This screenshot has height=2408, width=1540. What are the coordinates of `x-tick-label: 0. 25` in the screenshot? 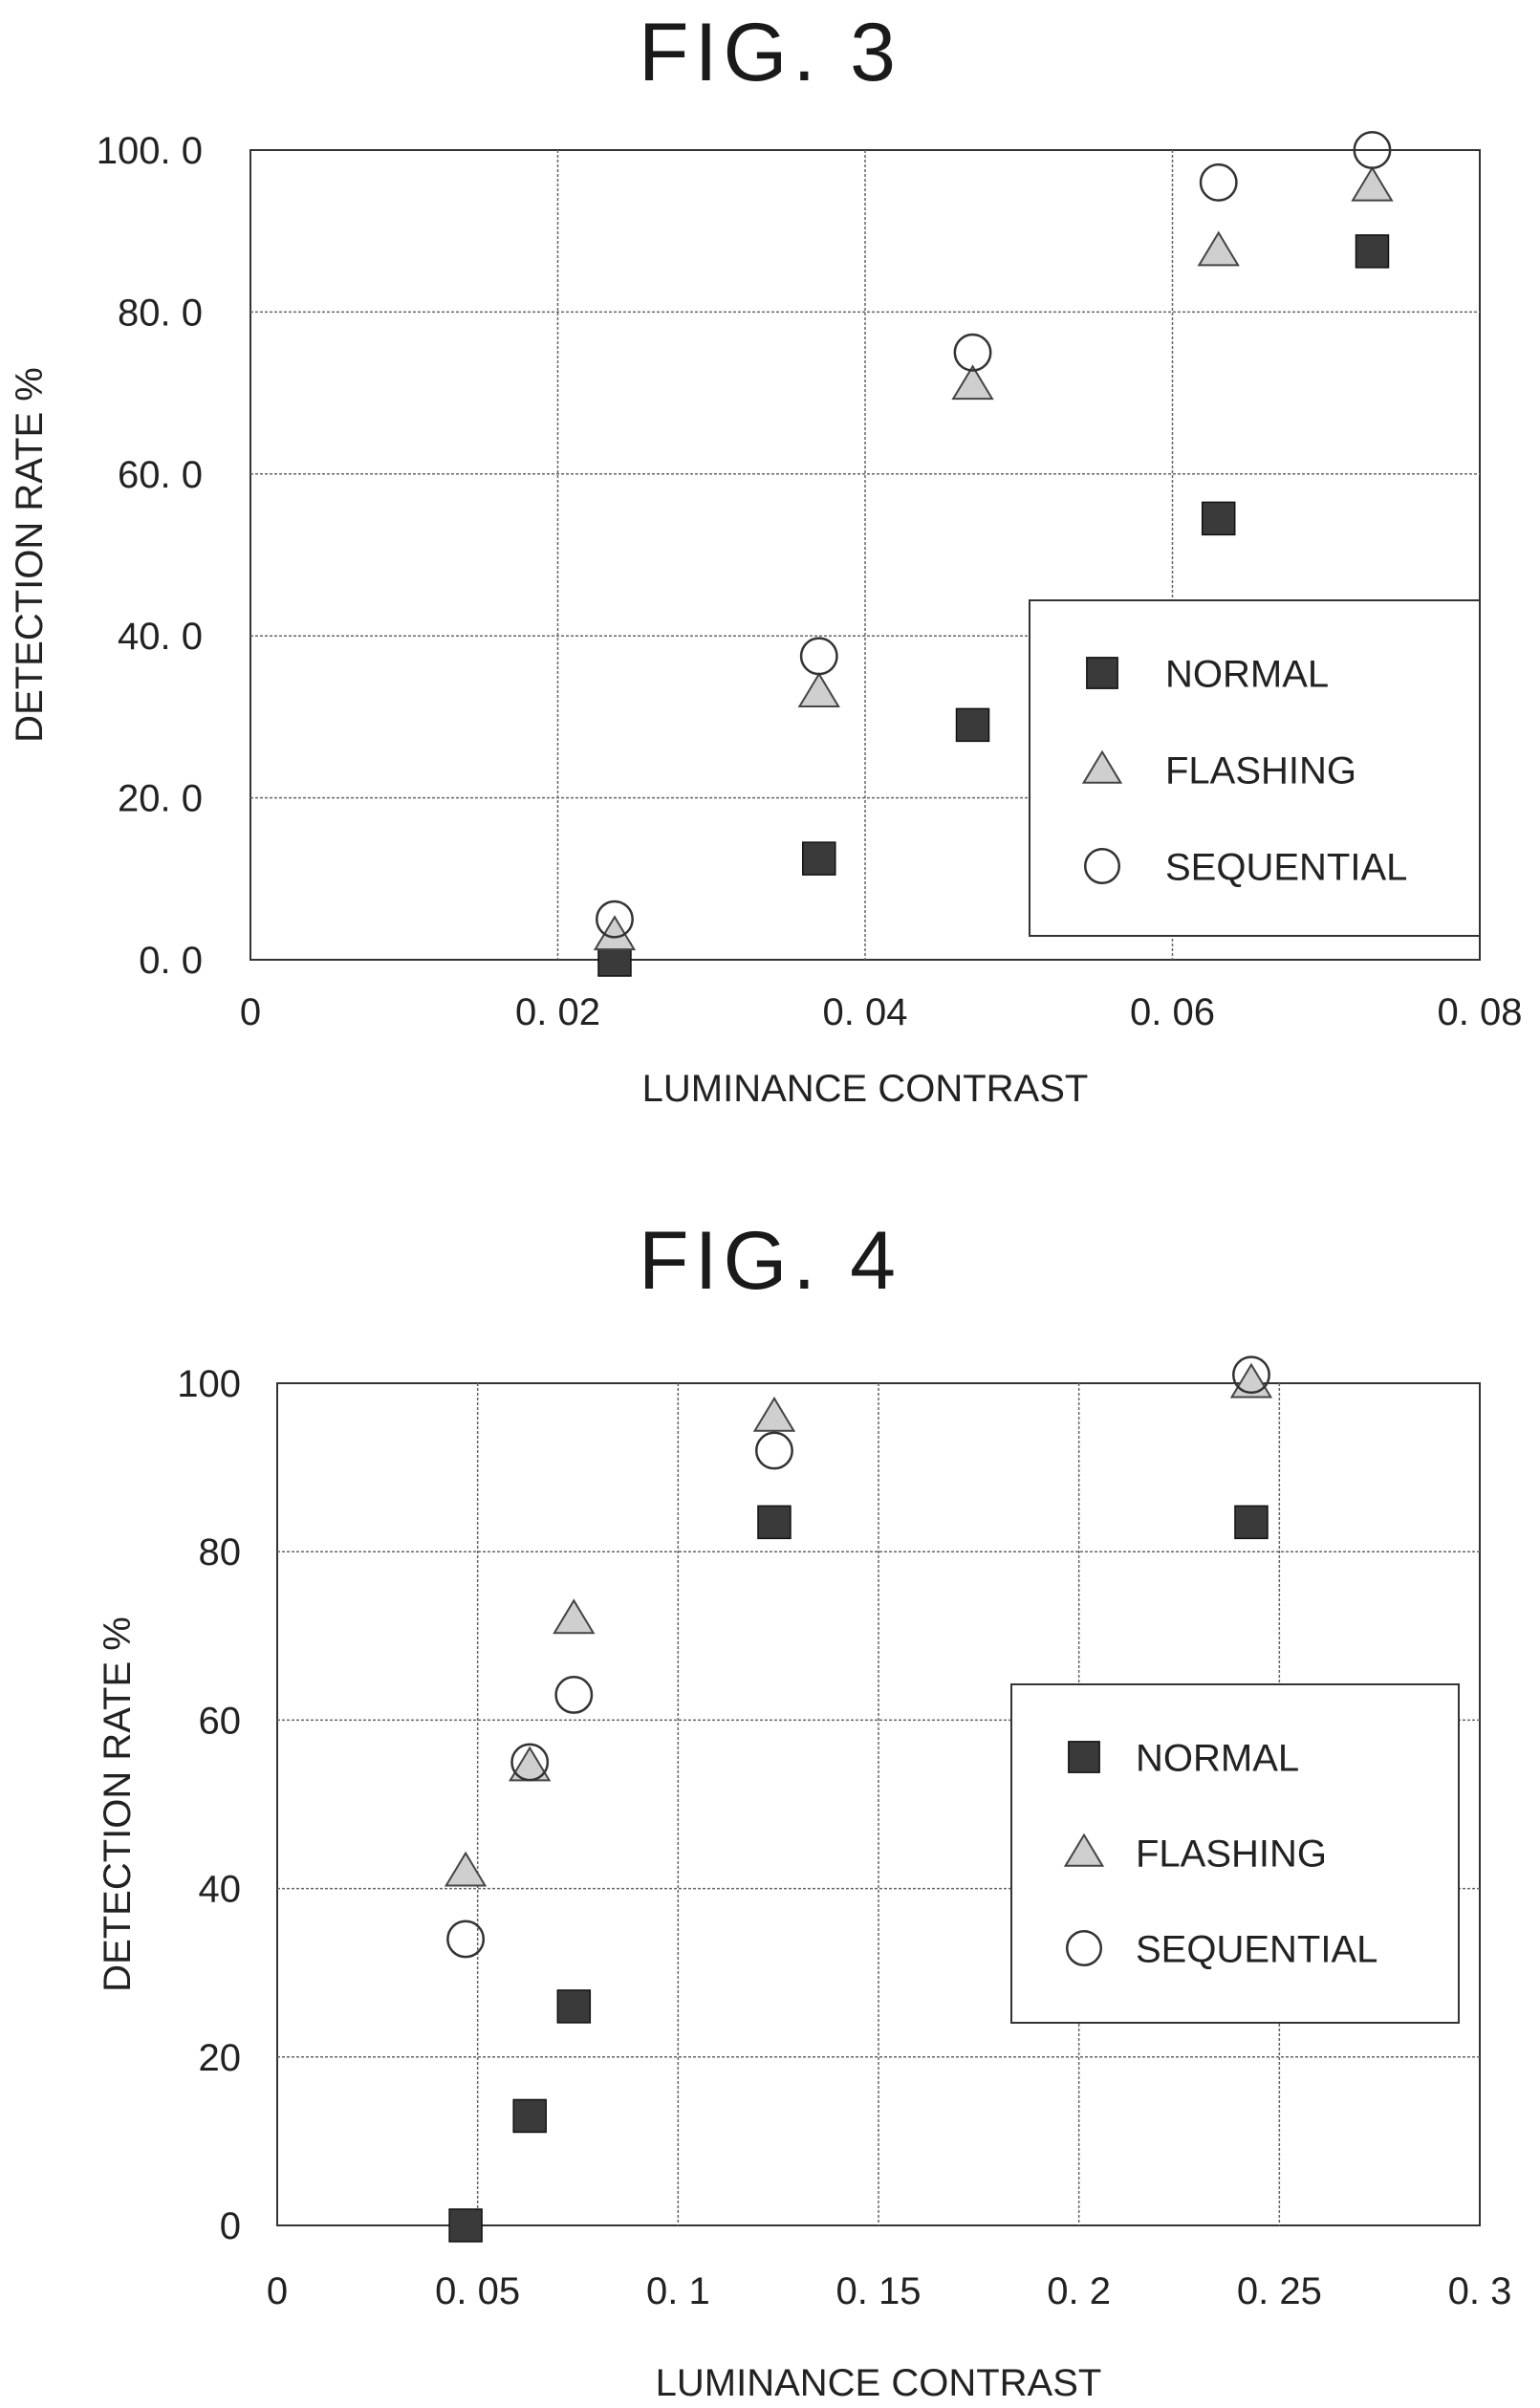 It's located at (1280, 2291).